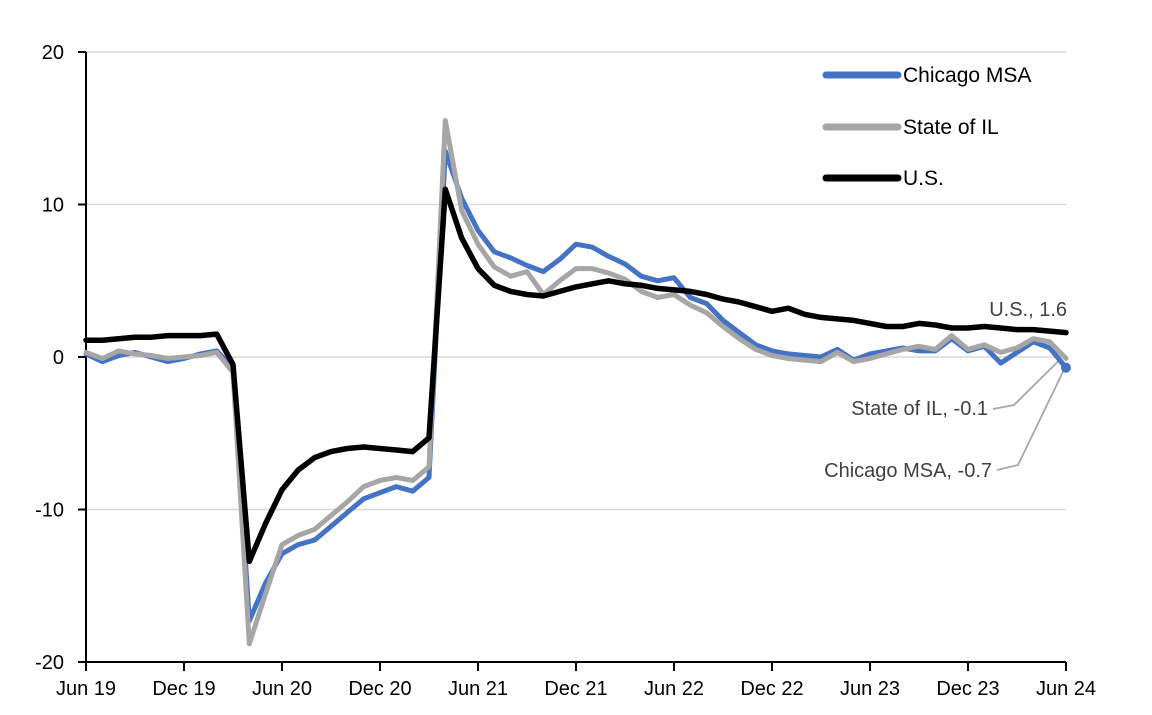 The width and height of the screenshot is (1152, 715). I want to click on x-tick-label: Dec 22, so click(771, 689).